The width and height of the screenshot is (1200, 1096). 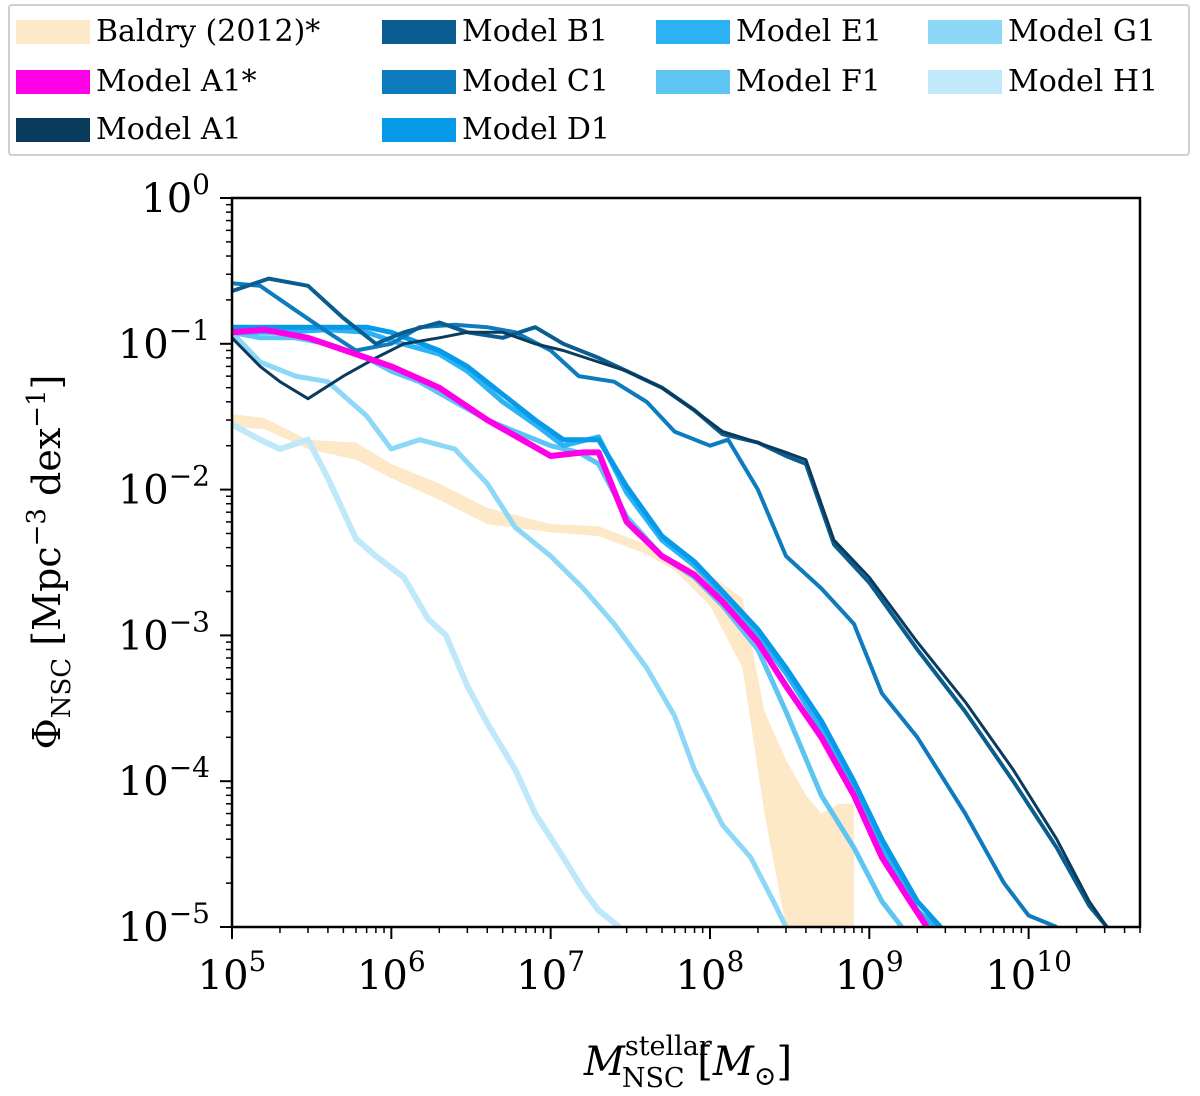 What do you see at coordinates (391, 972) in the screenshot?
I see `x-tick-label: 10⁶` at bounding box center [391, 972].